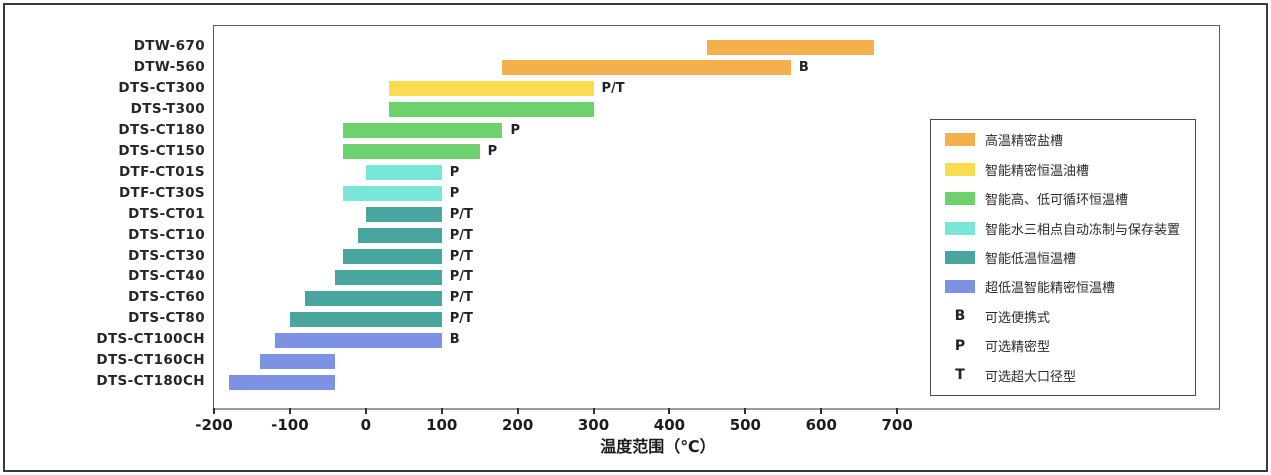  I want to click on x-tick-label: -200, so click(214, 425).